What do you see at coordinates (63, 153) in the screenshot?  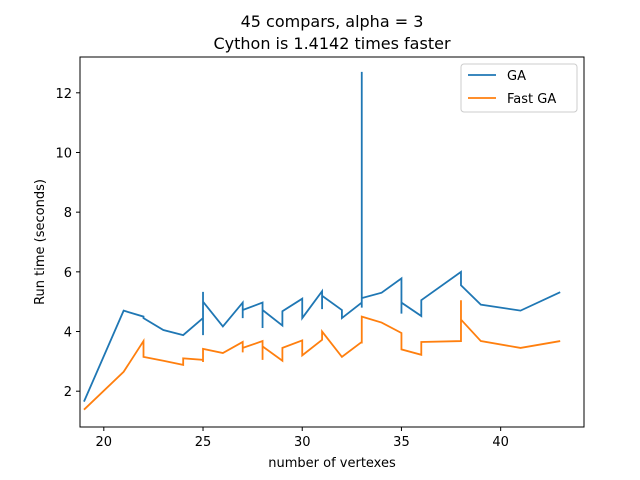 I see `y-tick-label: 10` at bounding box center [63, 153].